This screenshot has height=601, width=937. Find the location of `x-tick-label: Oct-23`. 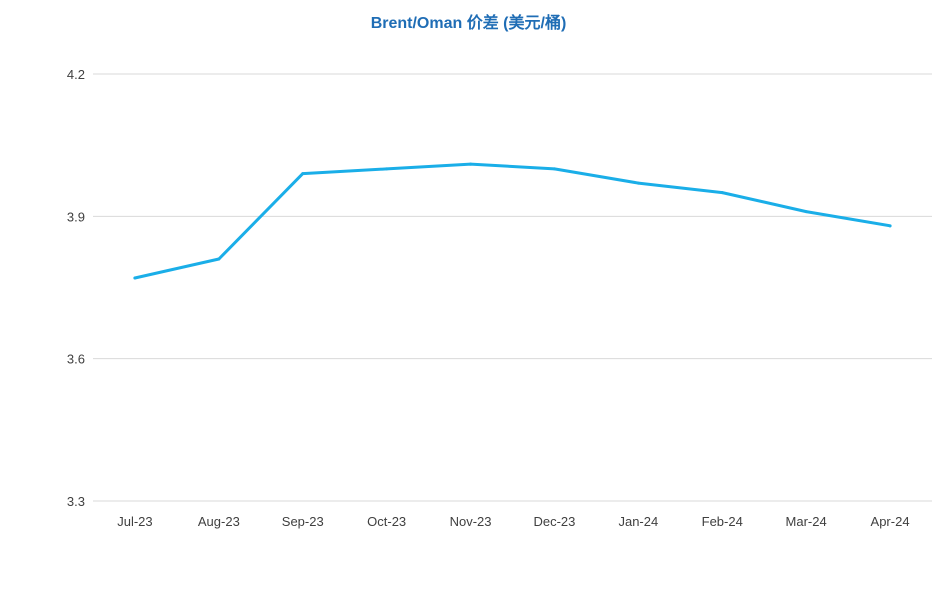

x-tick-label: Oct-23 is located at coordinates (386, 521).